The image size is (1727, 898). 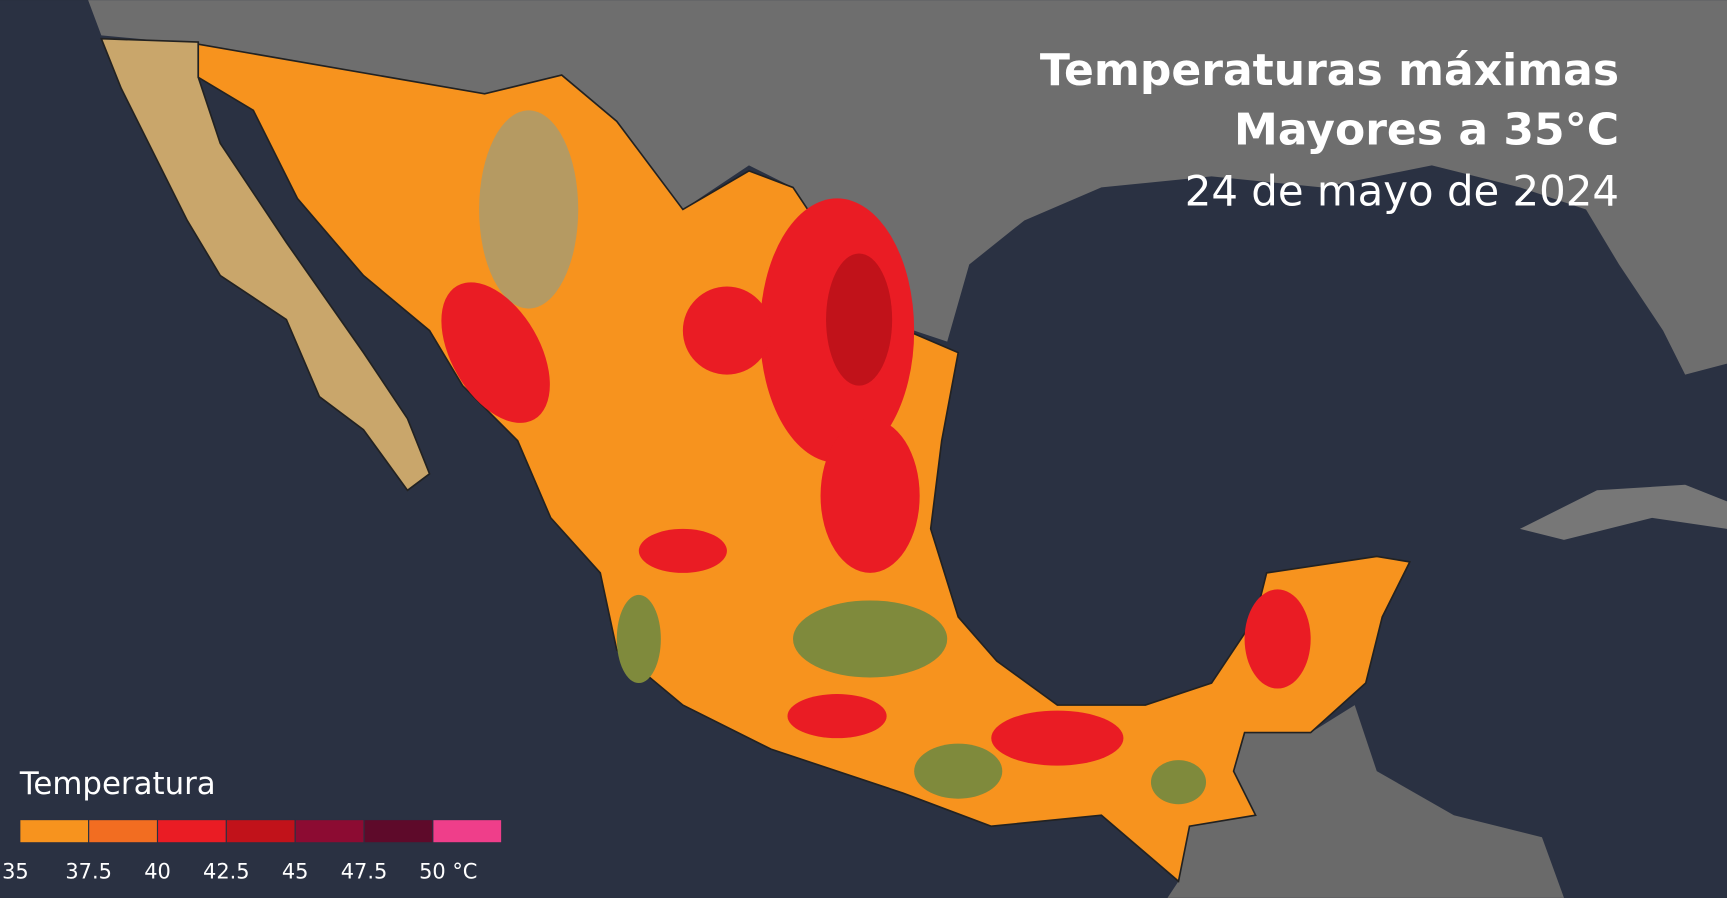 I want to click on baja-california, so click(x=265, y=264).